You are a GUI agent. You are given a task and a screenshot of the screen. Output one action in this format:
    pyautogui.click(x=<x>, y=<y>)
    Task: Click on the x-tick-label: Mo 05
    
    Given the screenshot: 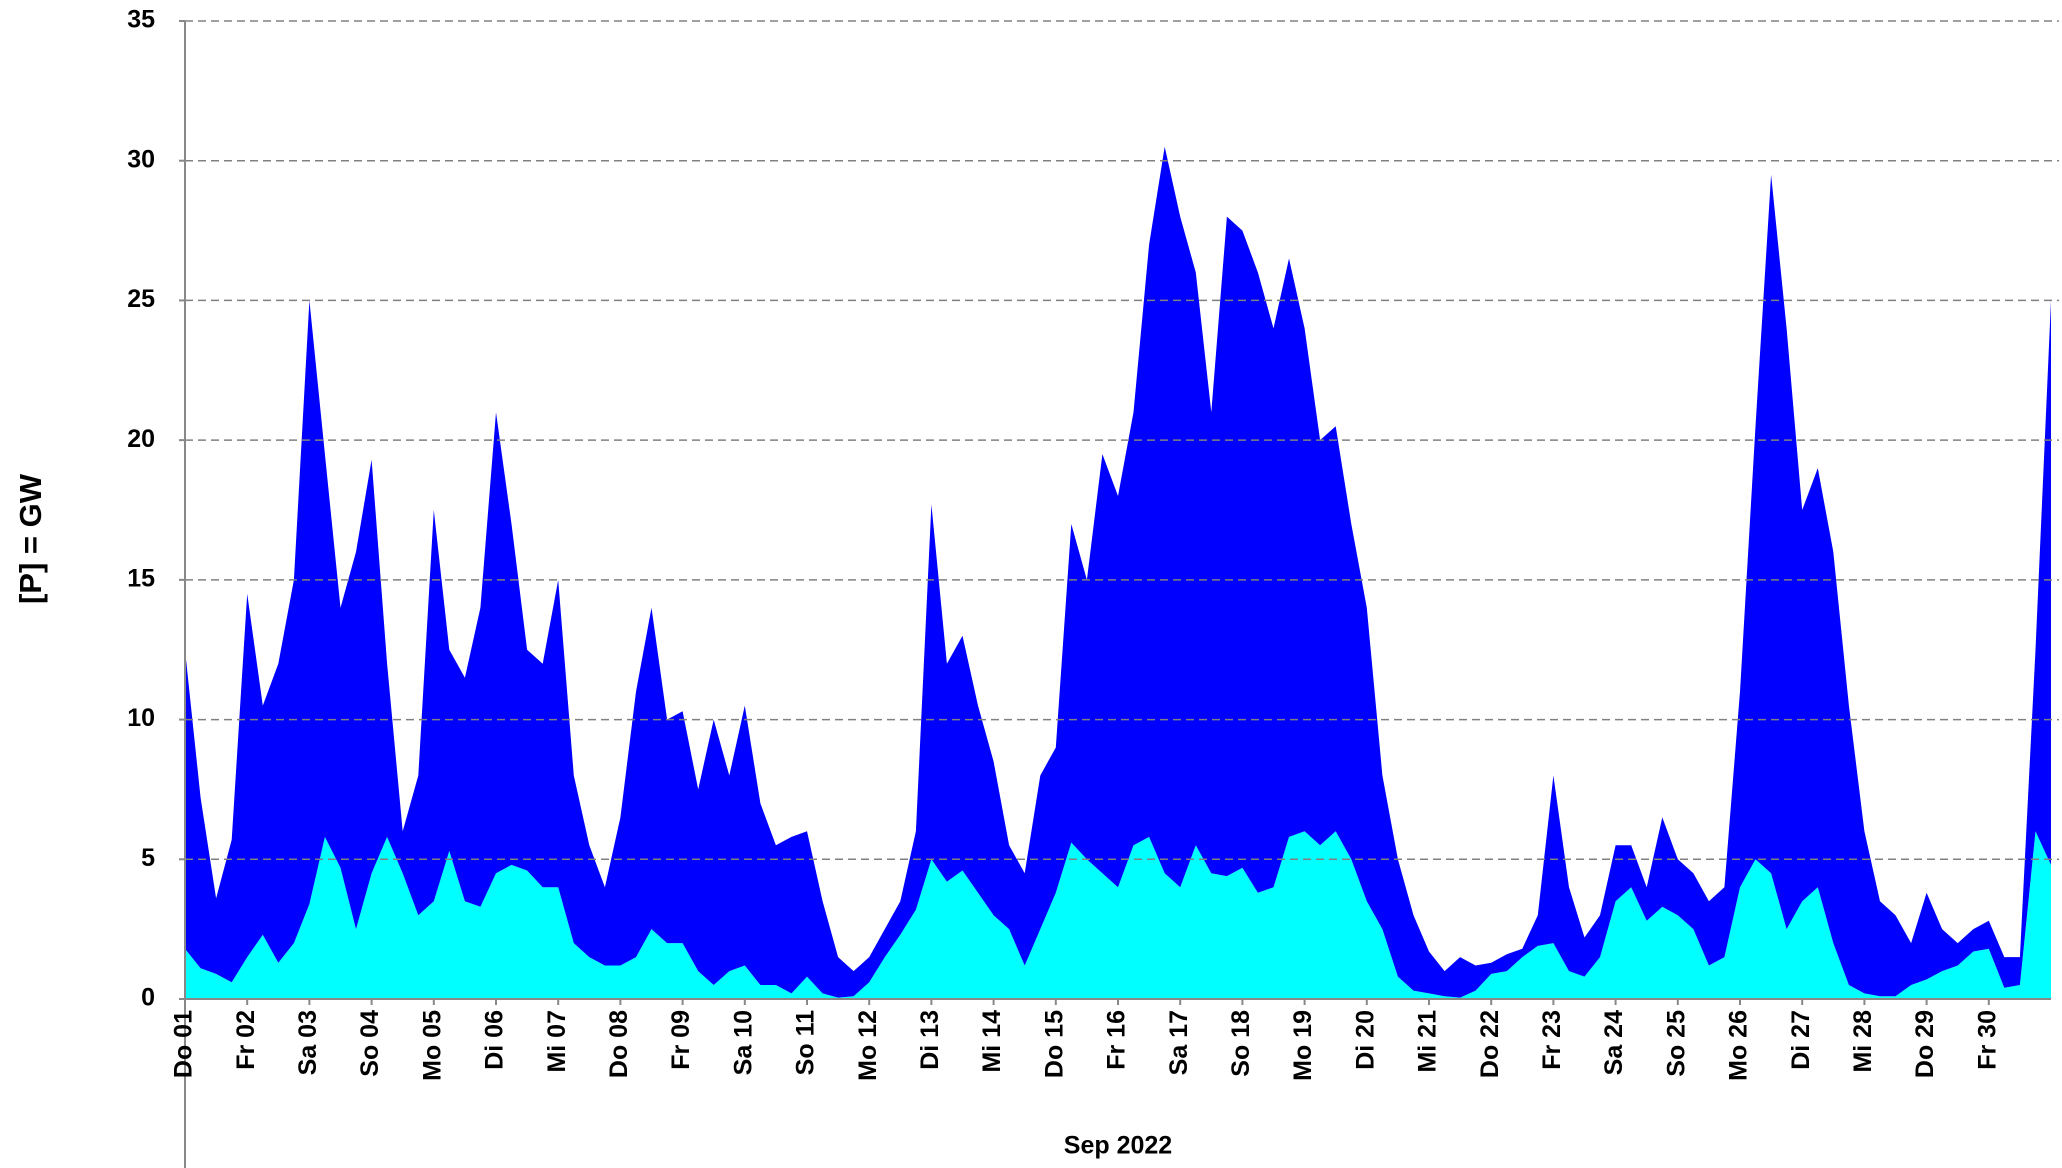 What is the action you would take?
    pyautogui.click(x=432, y=1045)
    